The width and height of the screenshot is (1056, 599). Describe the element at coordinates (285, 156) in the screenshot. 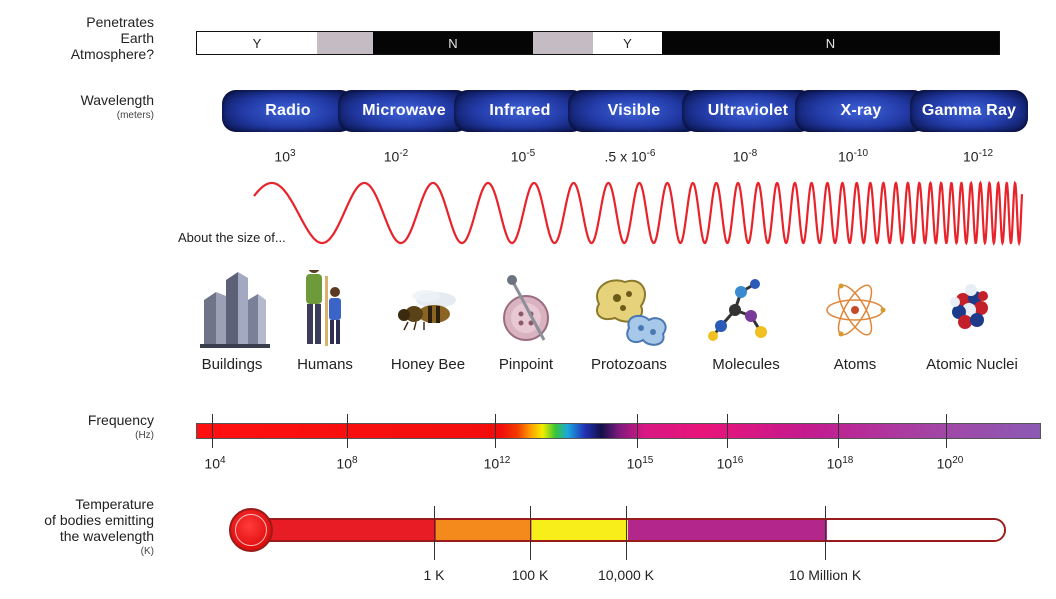

I see `wavelength-value: 103` at that location.